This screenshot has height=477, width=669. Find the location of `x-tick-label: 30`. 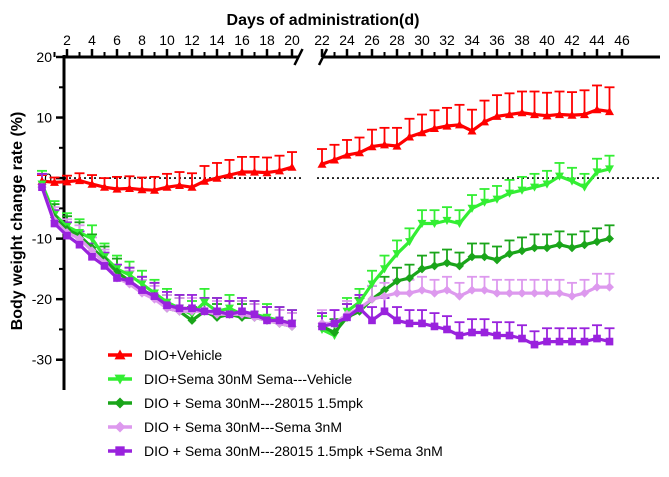

x-tick-label: 30 is located at coordinates (422, 40).